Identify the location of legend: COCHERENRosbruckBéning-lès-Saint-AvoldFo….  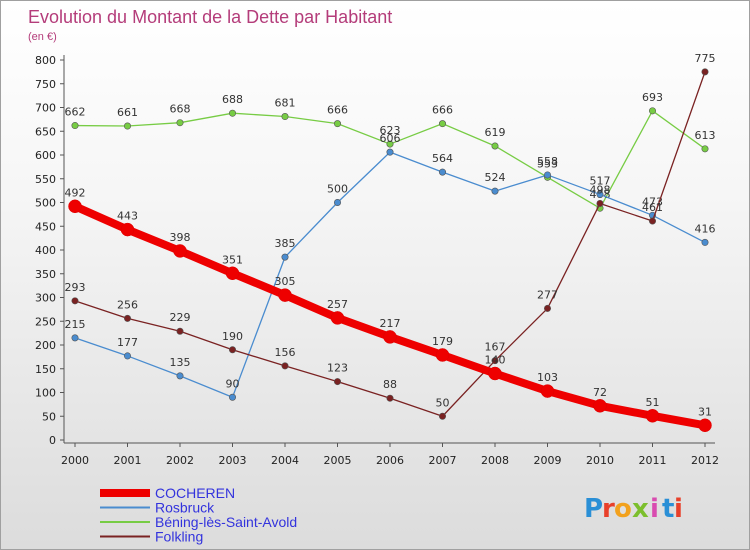
(198, 515).